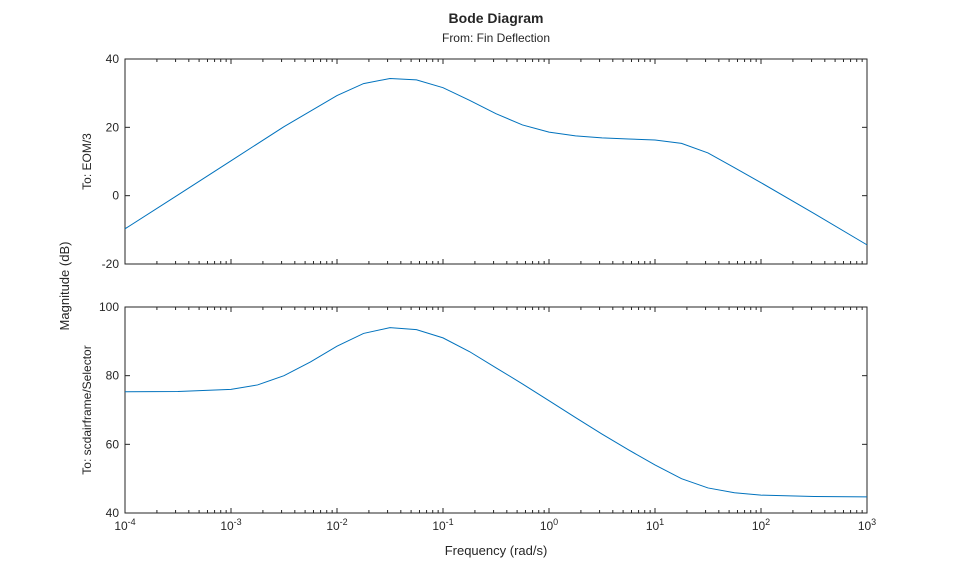 This screenshot has height=577, width=959. I want to click on y-tick-label: 80, so click(113, 376).